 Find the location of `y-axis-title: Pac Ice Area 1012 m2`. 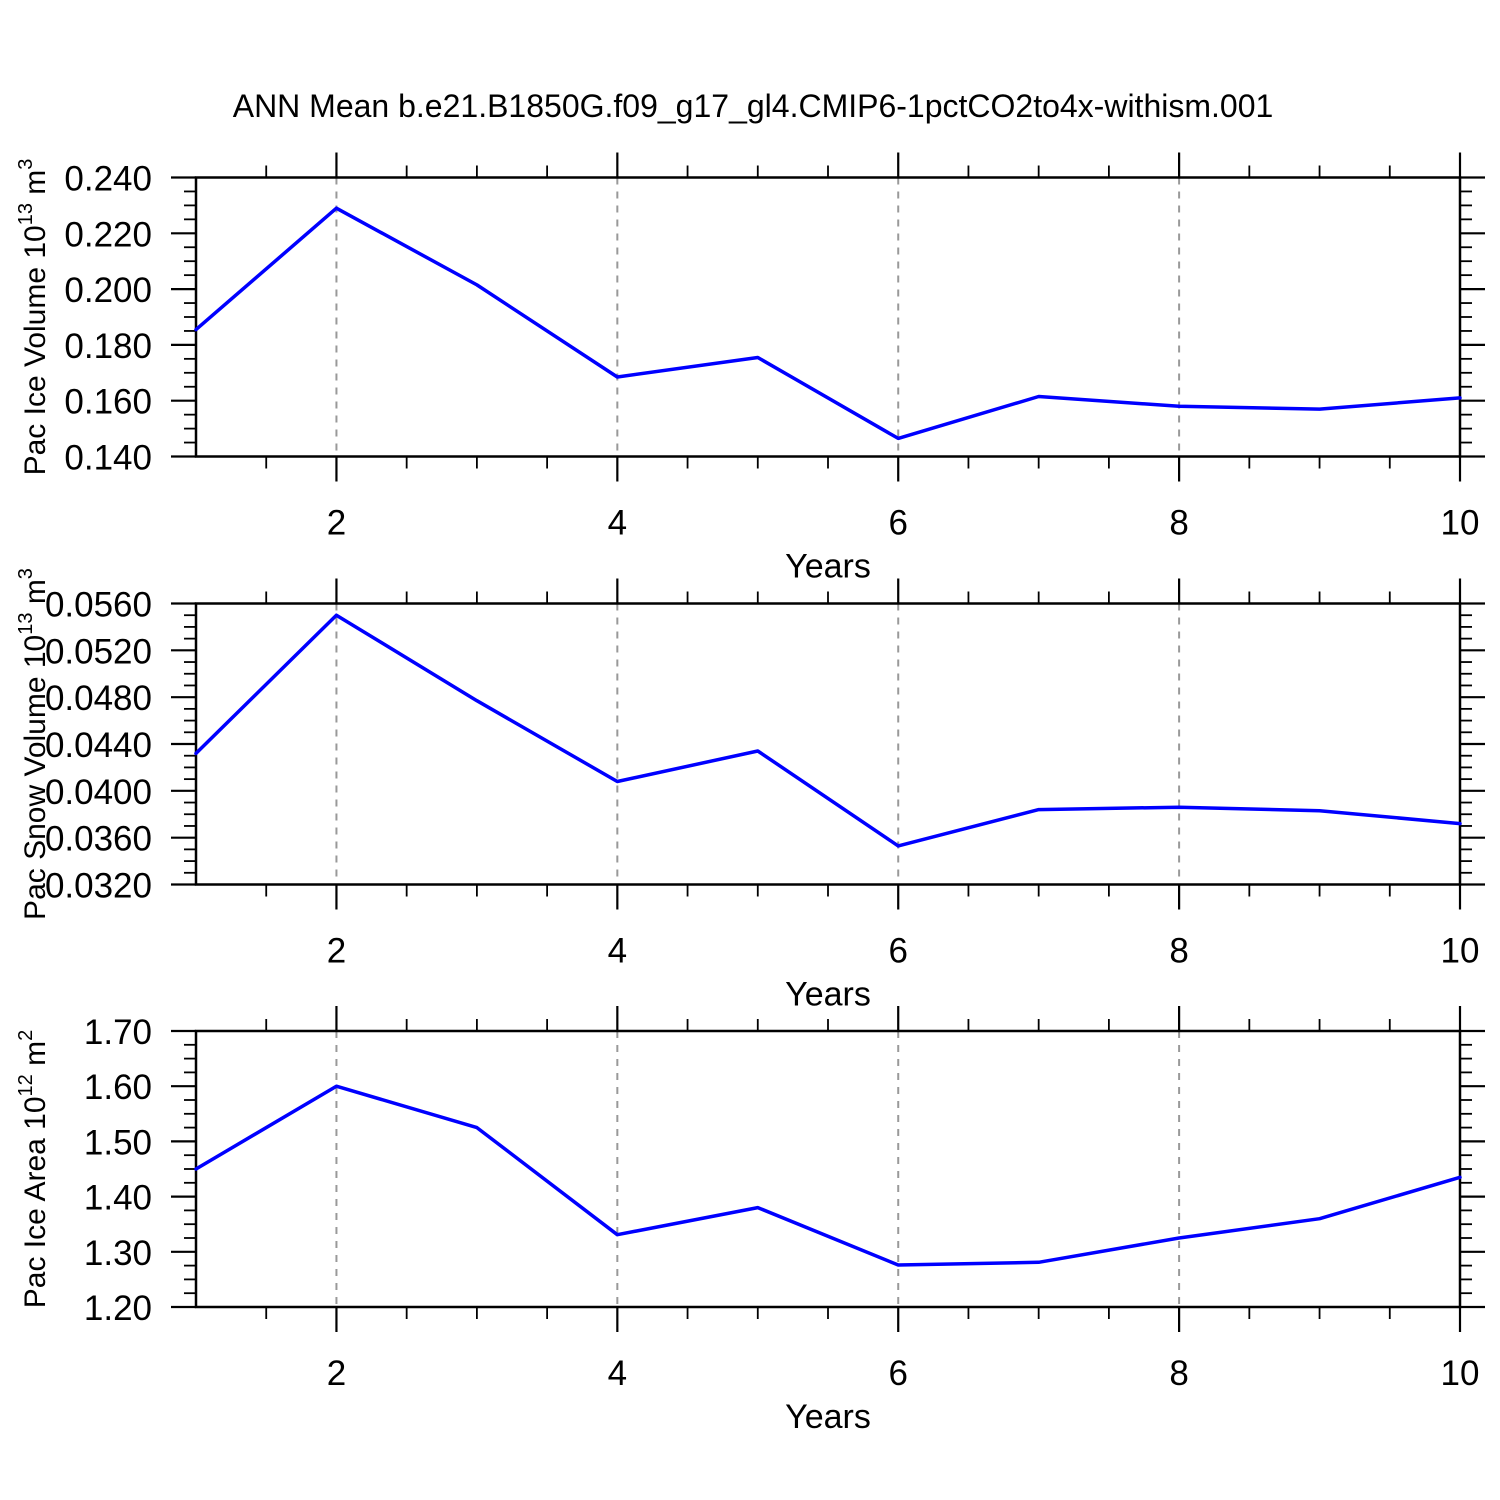

y-axis-title: Pac Ice Area 1012 m2 is located at coordinates (33, 1169).